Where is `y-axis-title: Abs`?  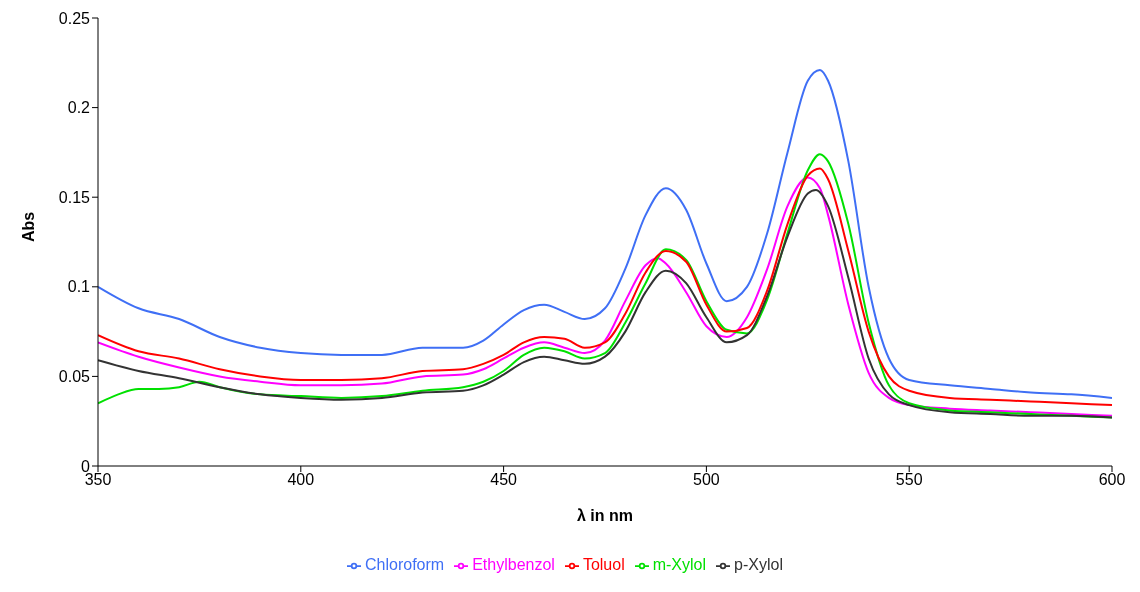 y-axis-title: Abs is located at coordinates (28, 226).